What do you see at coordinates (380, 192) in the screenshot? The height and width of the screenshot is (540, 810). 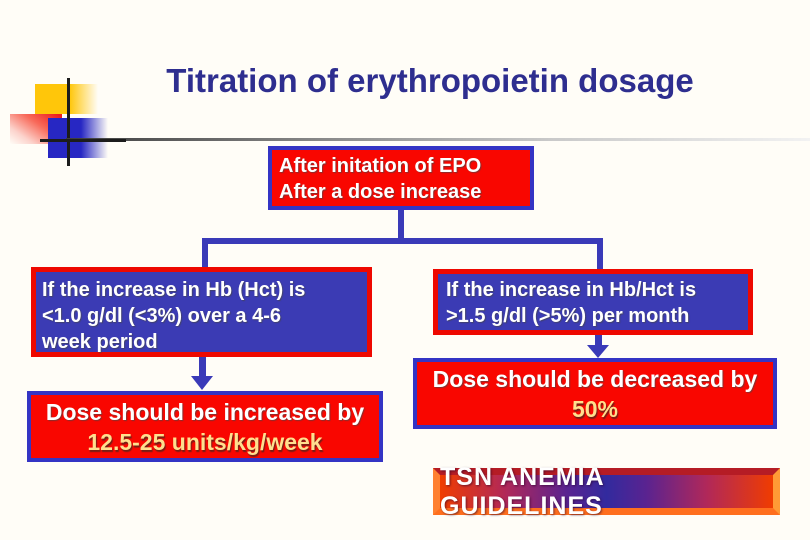 I see `root-box-line: After a dose increase` at bounding box center [380, 192].